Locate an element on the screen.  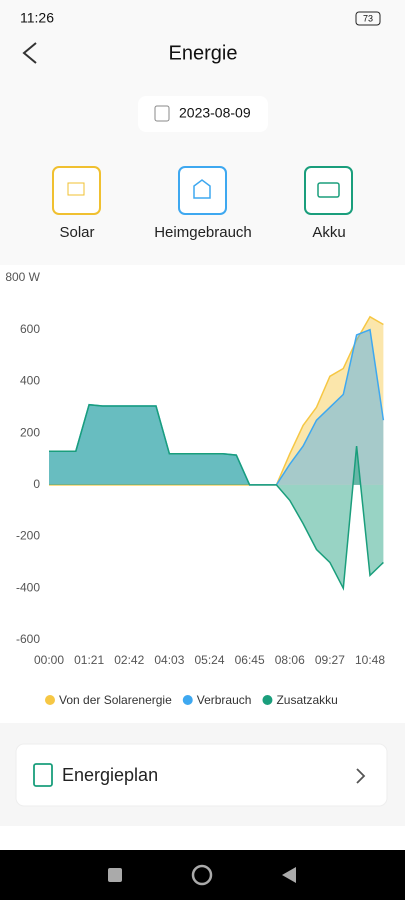
battery-tab is located at coordinates (328, 190).